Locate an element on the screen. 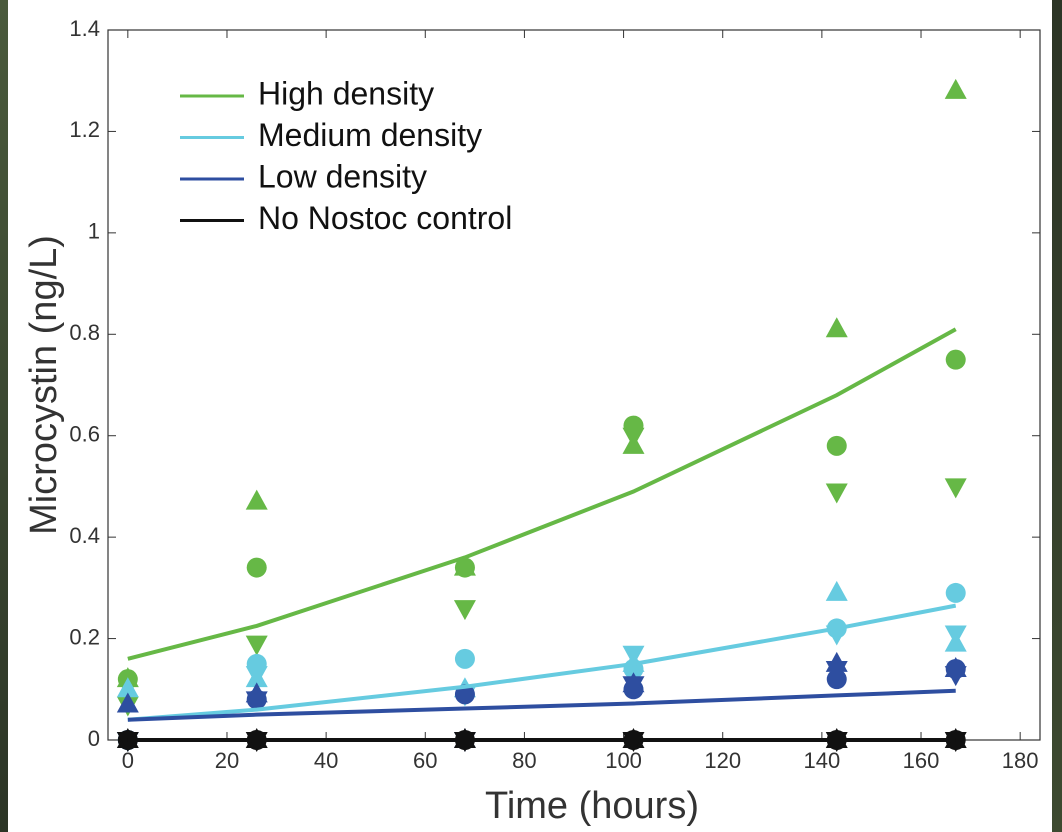  x-tick-label: 180 is located at coordinates (1020, 760).